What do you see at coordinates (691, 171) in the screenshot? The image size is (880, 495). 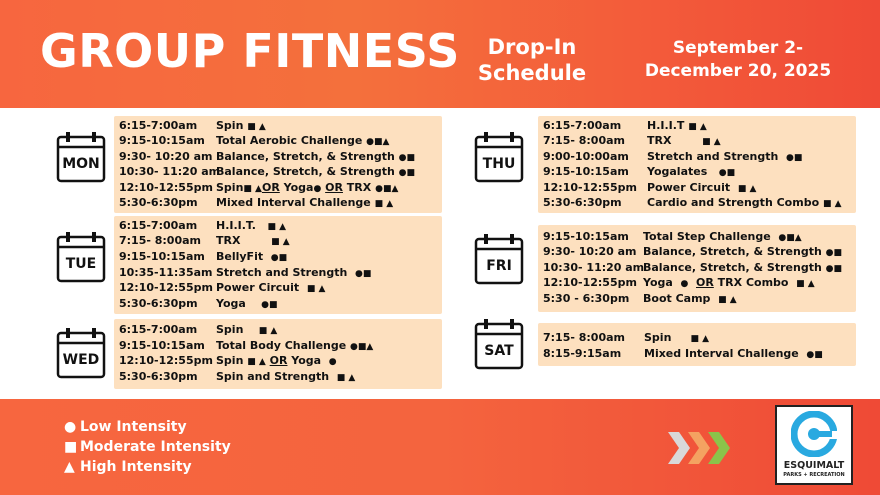 I see `class-name: Yogalates ●■` at bounding box center [691, 171].